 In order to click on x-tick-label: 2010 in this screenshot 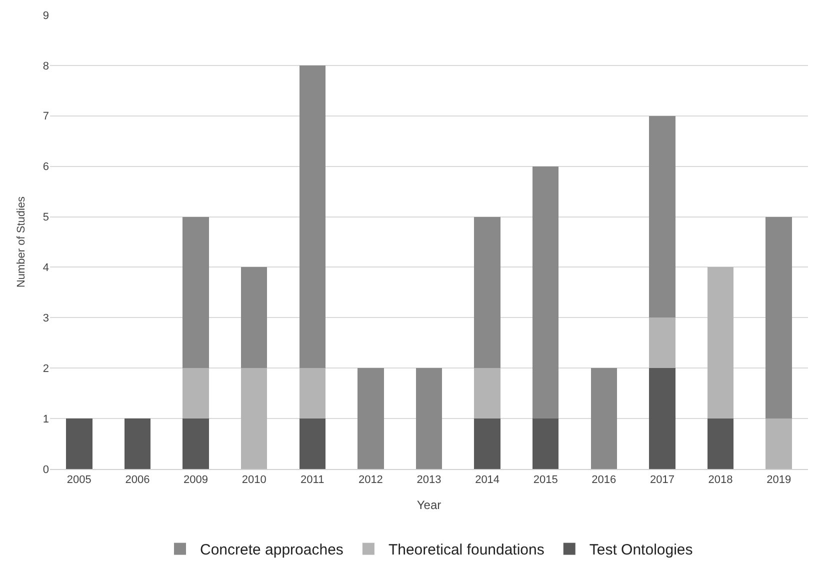, I will do `click(254, 480)`.